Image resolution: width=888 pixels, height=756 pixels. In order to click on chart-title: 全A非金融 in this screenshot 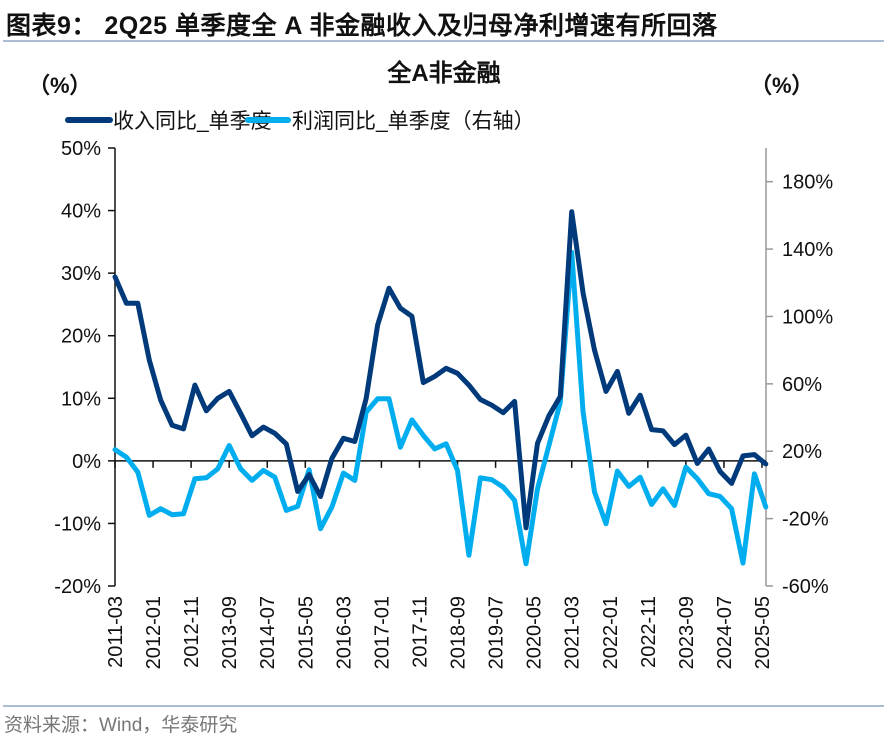, I will do `click(443, 73)`.